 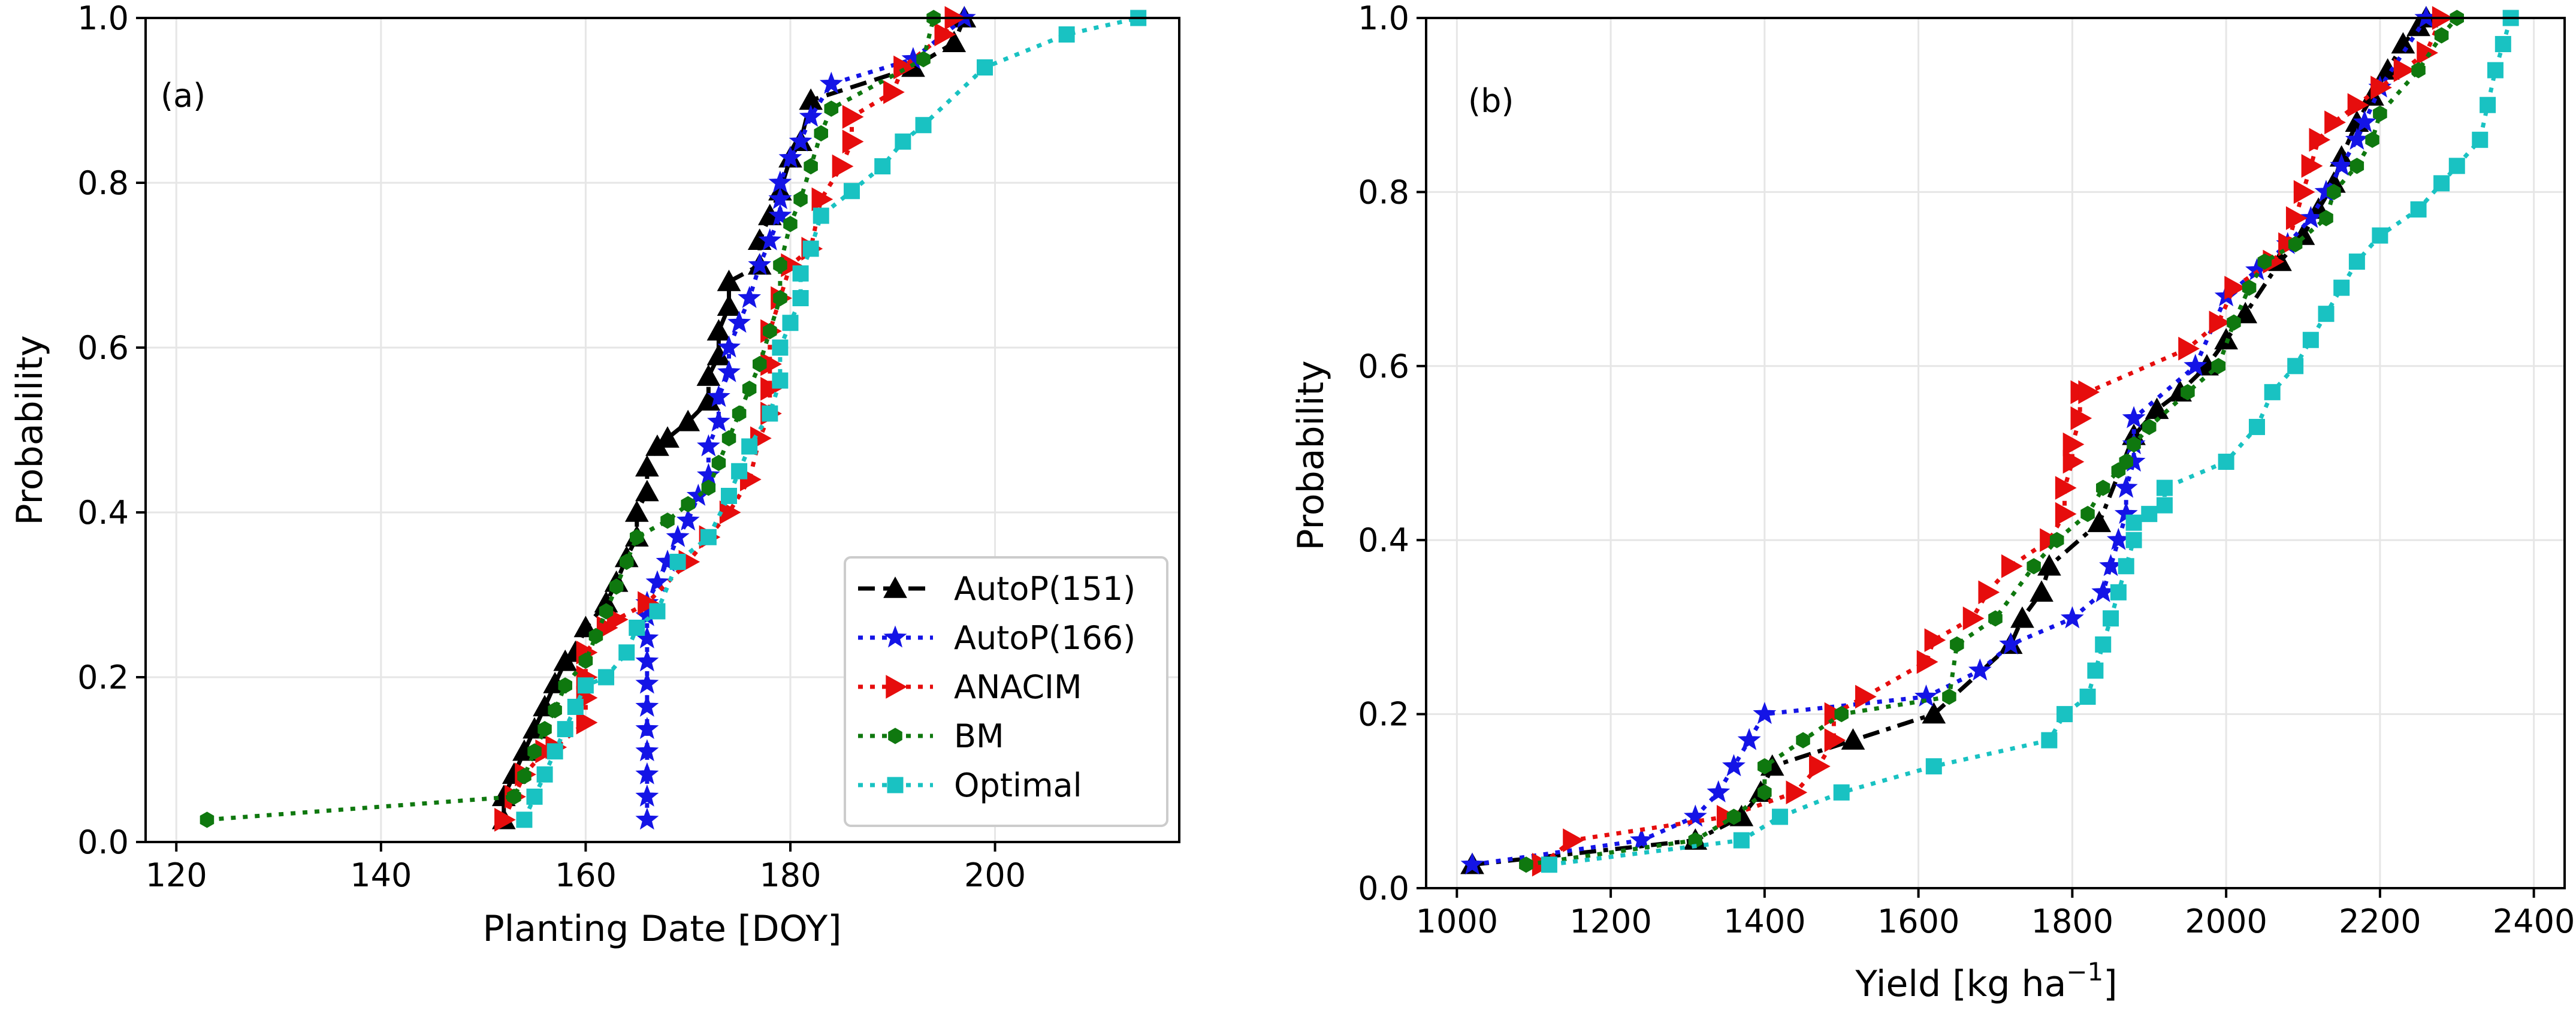 I want to click on b-y-tick-label: 0.2, so click(x=1384, y=715).